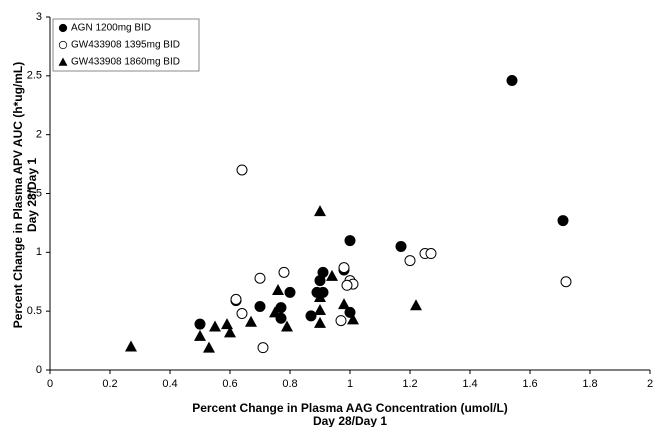 The width and height of the screenshot is (654, 427). I want to click on legend-label: GW433908 1860mg BID, so click(125, 62).